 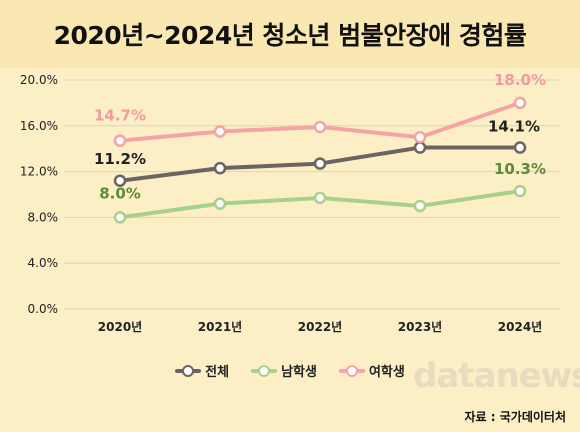 I want to click on legend-item: 전체, so click(x=202, y=370).